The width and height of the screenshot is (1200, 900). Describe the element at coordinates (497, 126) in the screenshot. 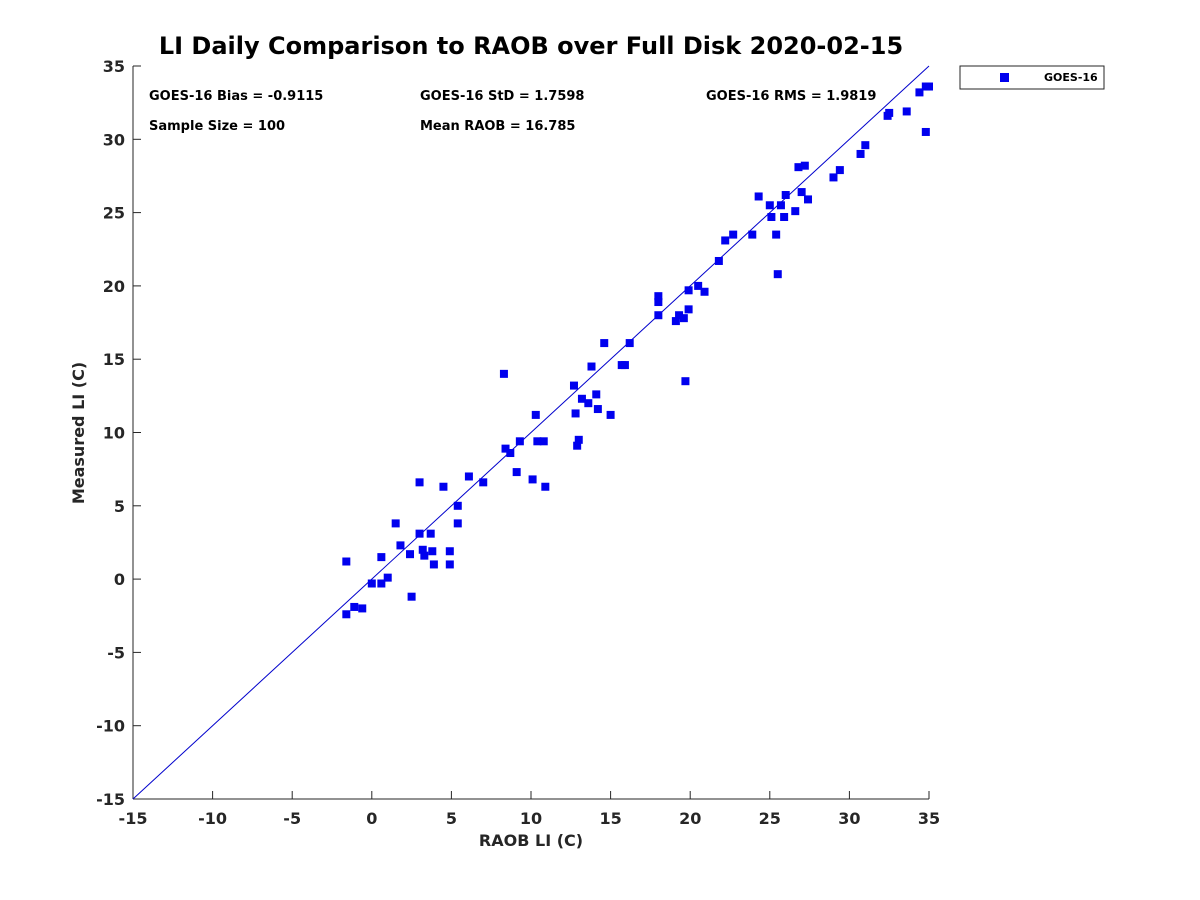

I see `annotation-mean-raob: Mean RAOB = 16.785` at that location.